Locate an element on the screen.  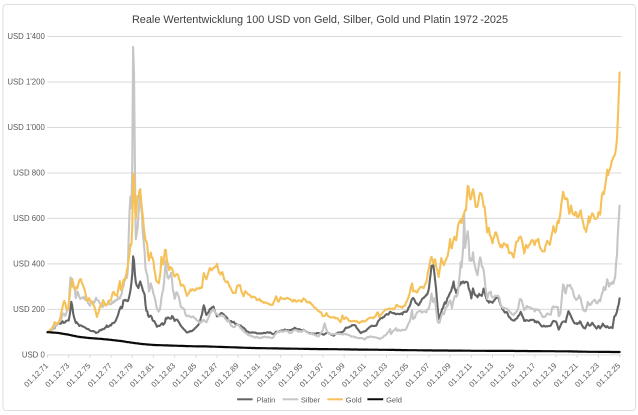
svg-text: Gold is located at coordinates (354, 399).